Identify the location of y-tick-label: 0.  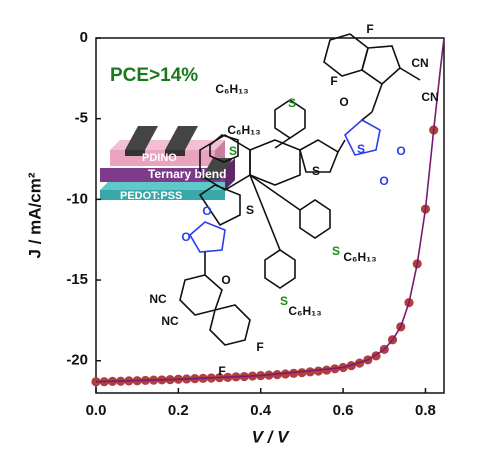
(84, 37).